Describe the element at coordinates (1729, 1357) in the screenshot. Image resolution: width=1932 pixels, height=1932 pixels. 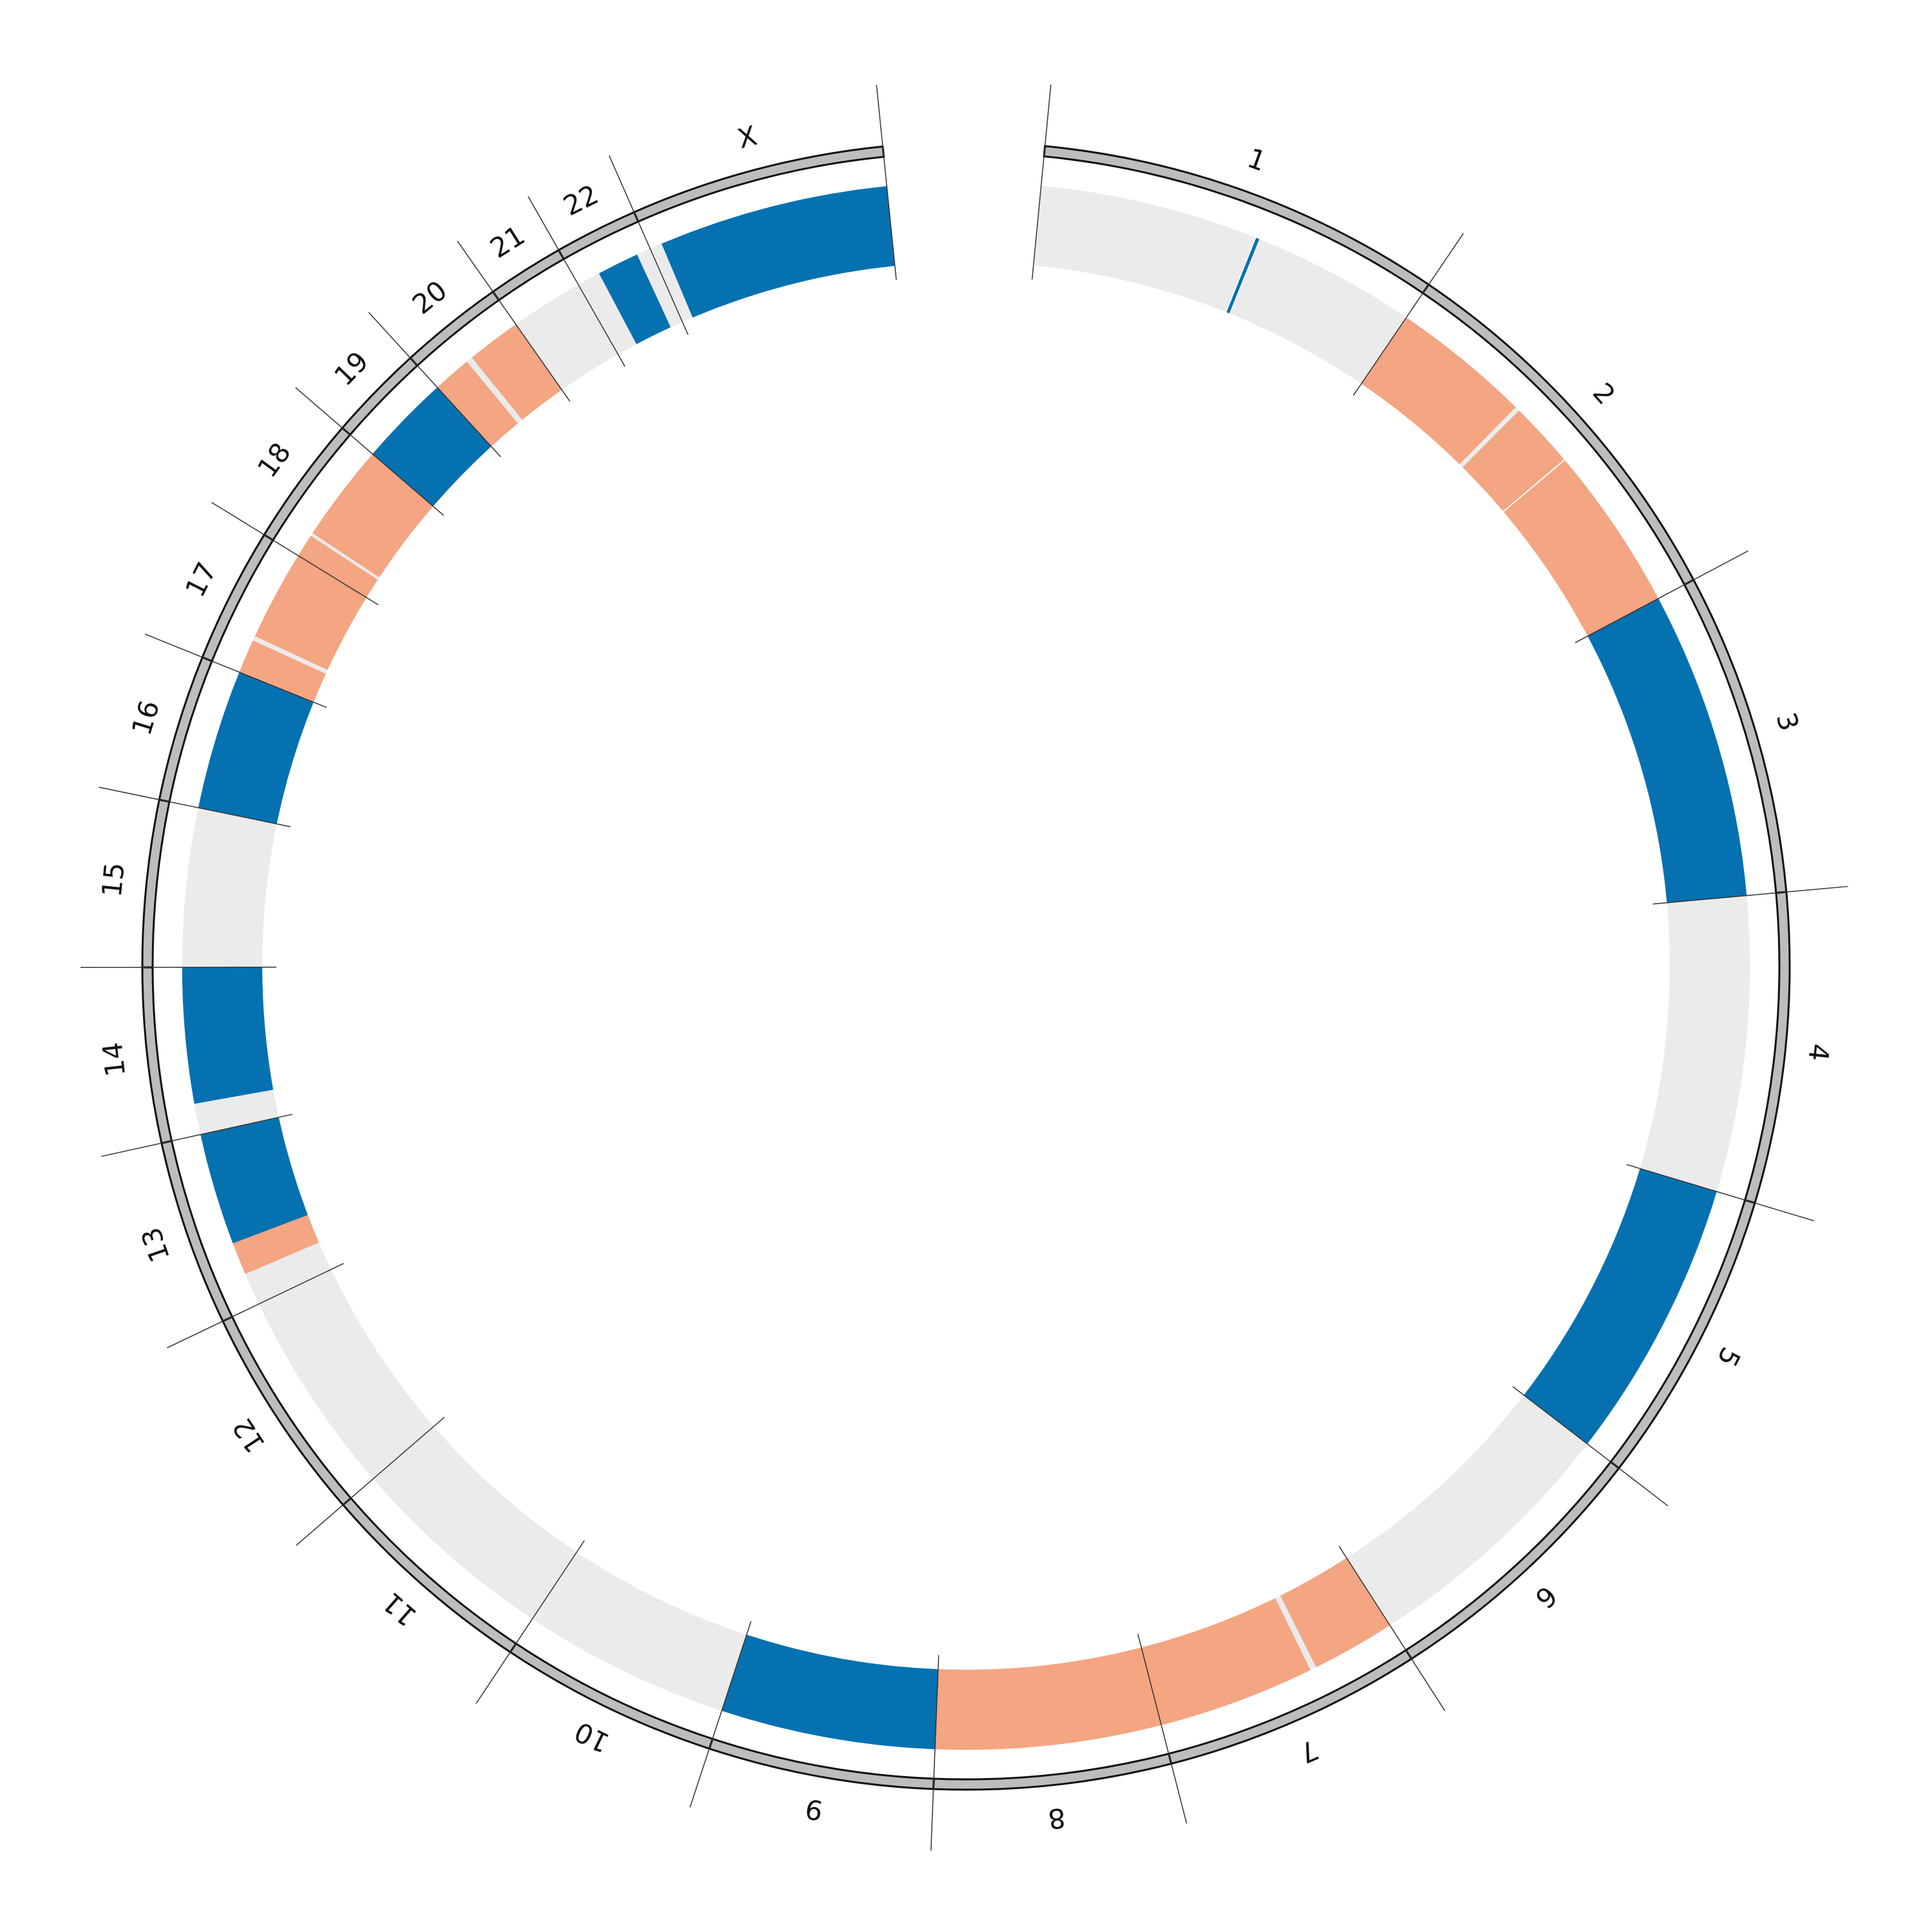
I see `chromosome-label: 5` at that location.